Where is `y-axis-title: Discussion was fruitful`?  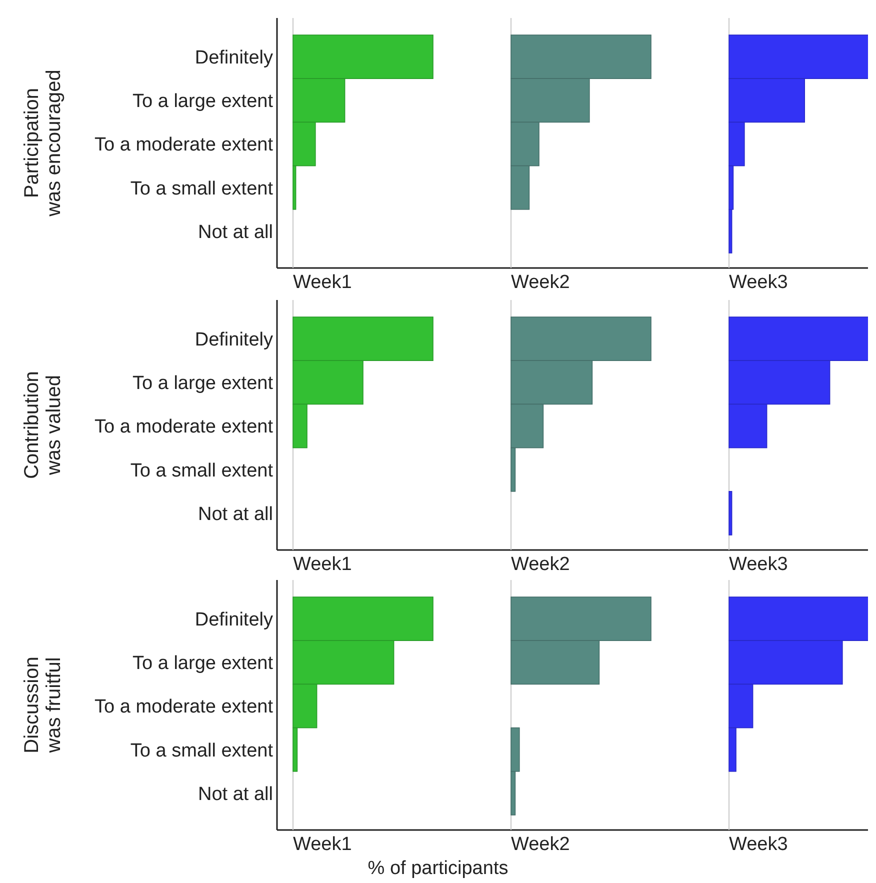
y-axis-title: Discussion was fruitful is located at coordinates (43, 705).